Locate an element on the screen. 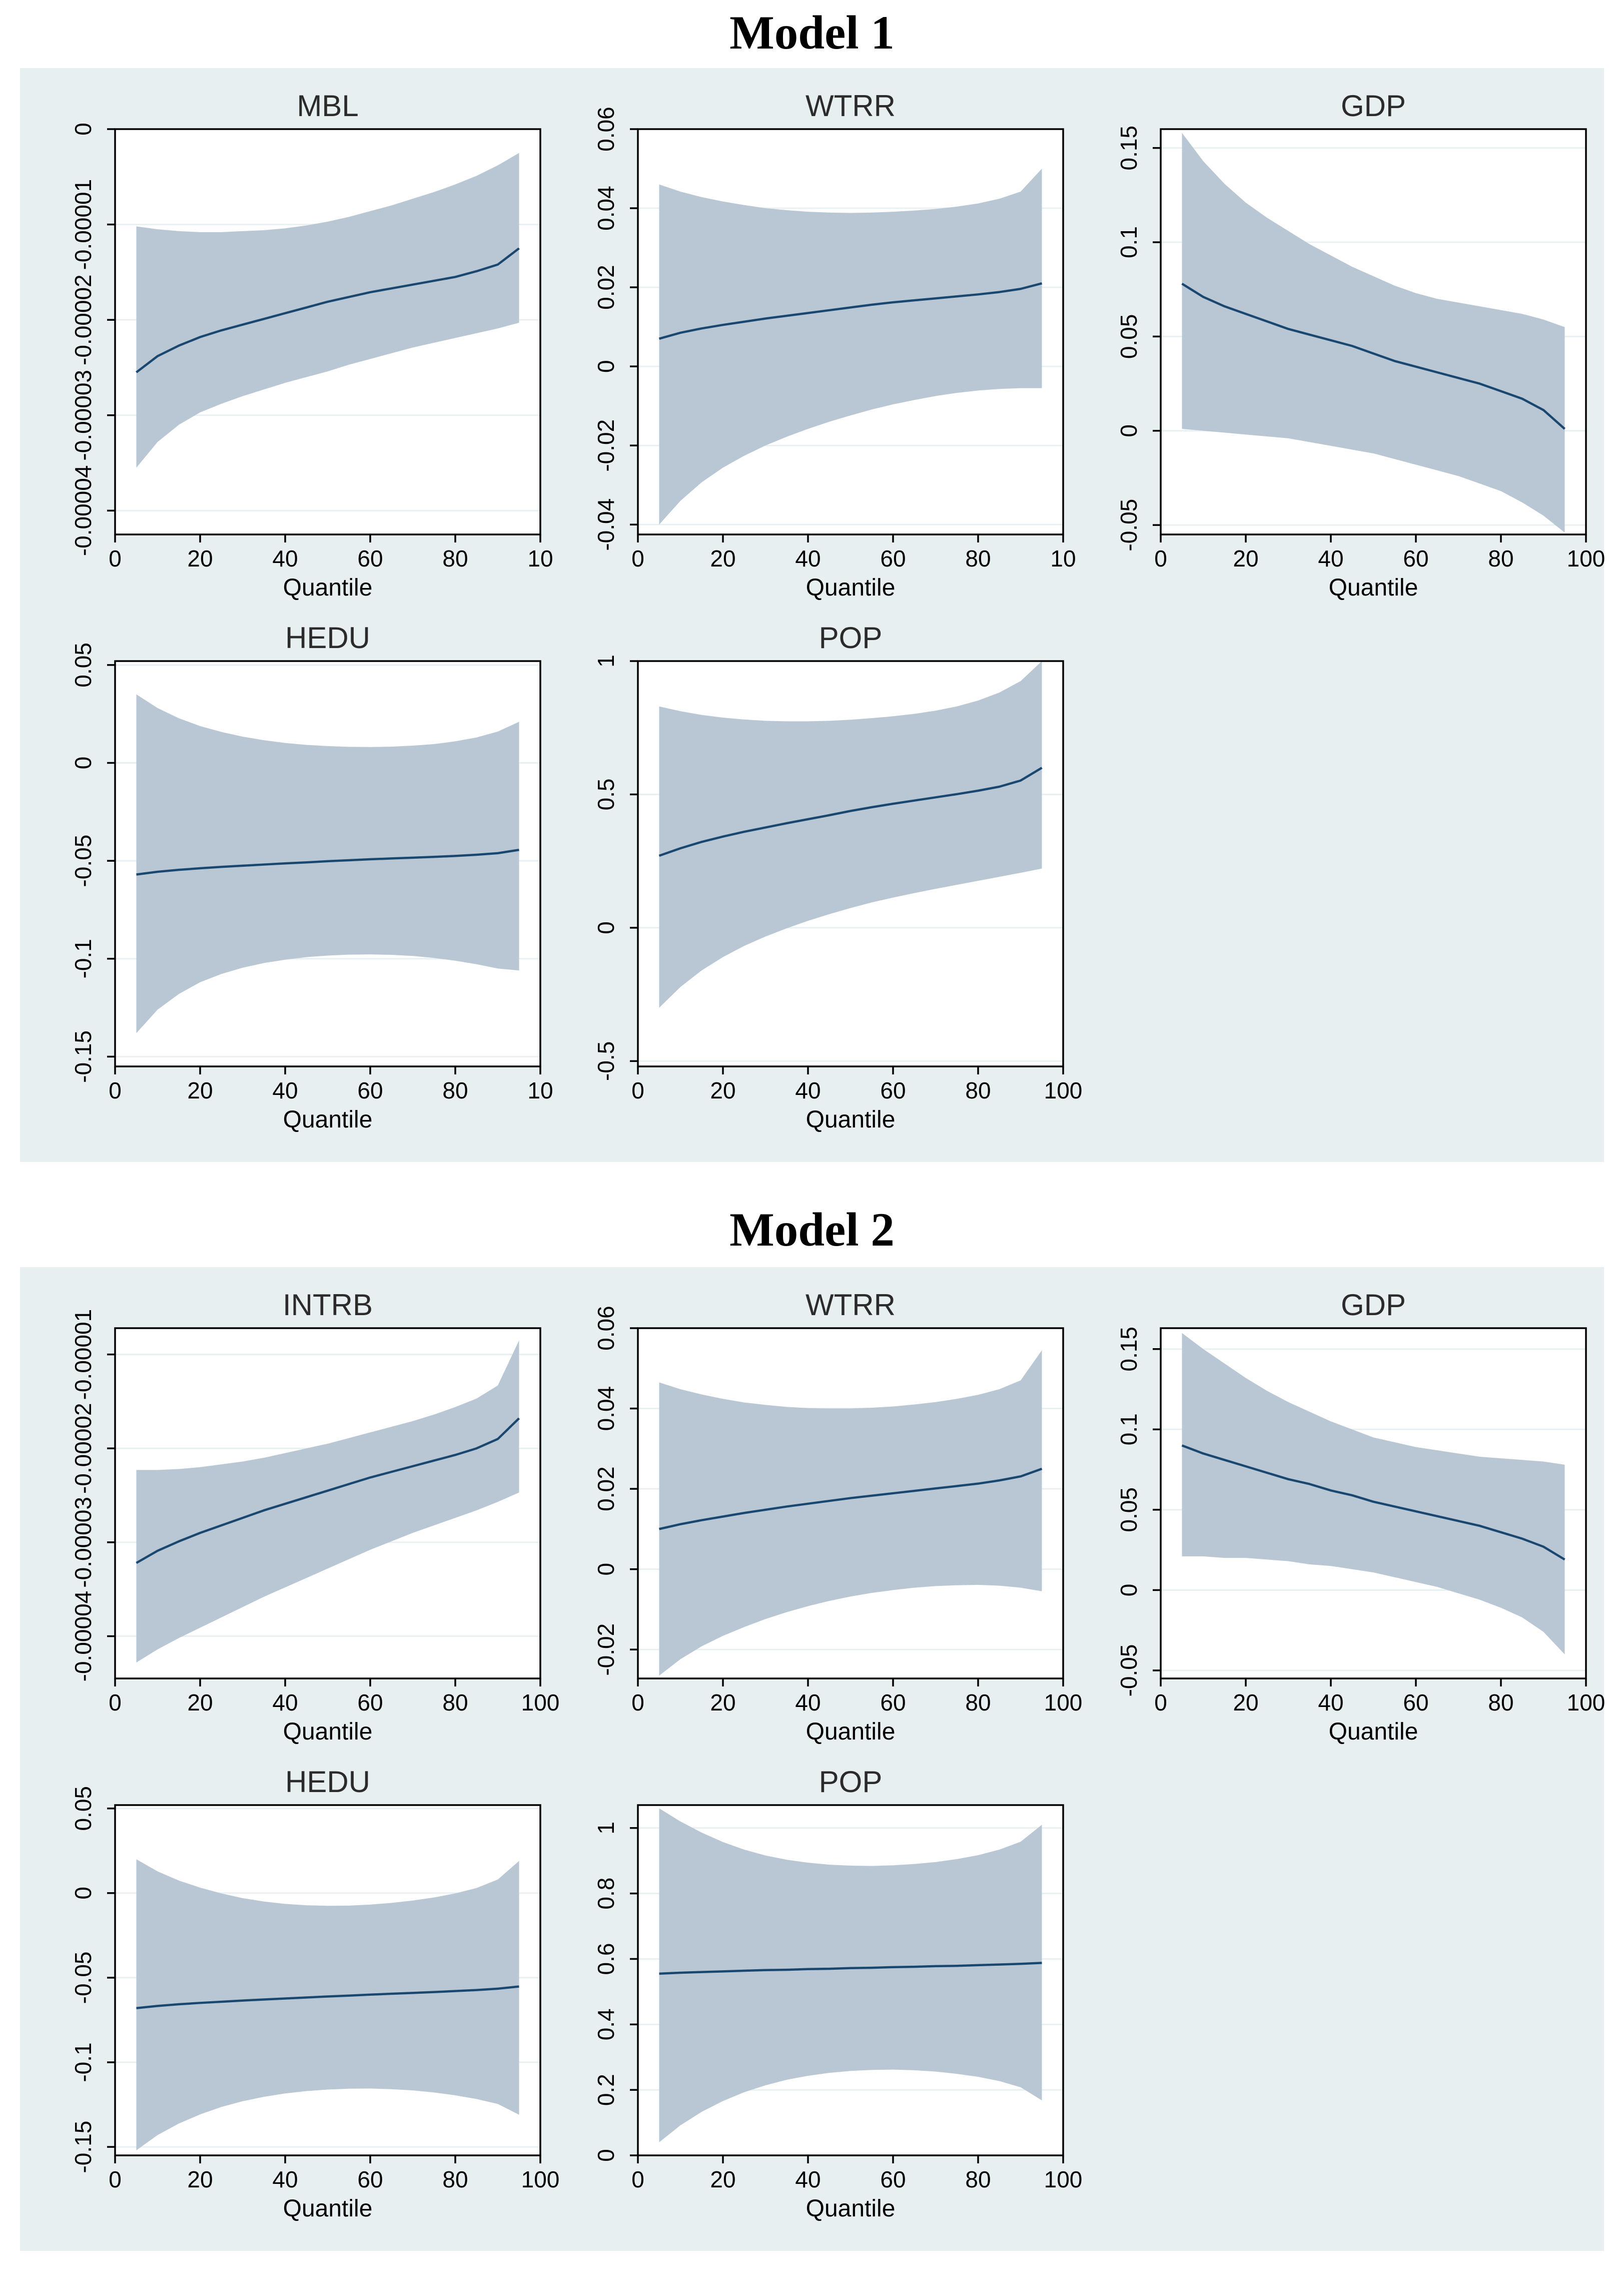 The height and width of the screenshot is (2296, 1624). subplot-gdp-model-1: GDP 0.15 0.1 0.05 0 -0.05 0 20 40 60 80 100 Quantile is located at coordinates (1339, 351).